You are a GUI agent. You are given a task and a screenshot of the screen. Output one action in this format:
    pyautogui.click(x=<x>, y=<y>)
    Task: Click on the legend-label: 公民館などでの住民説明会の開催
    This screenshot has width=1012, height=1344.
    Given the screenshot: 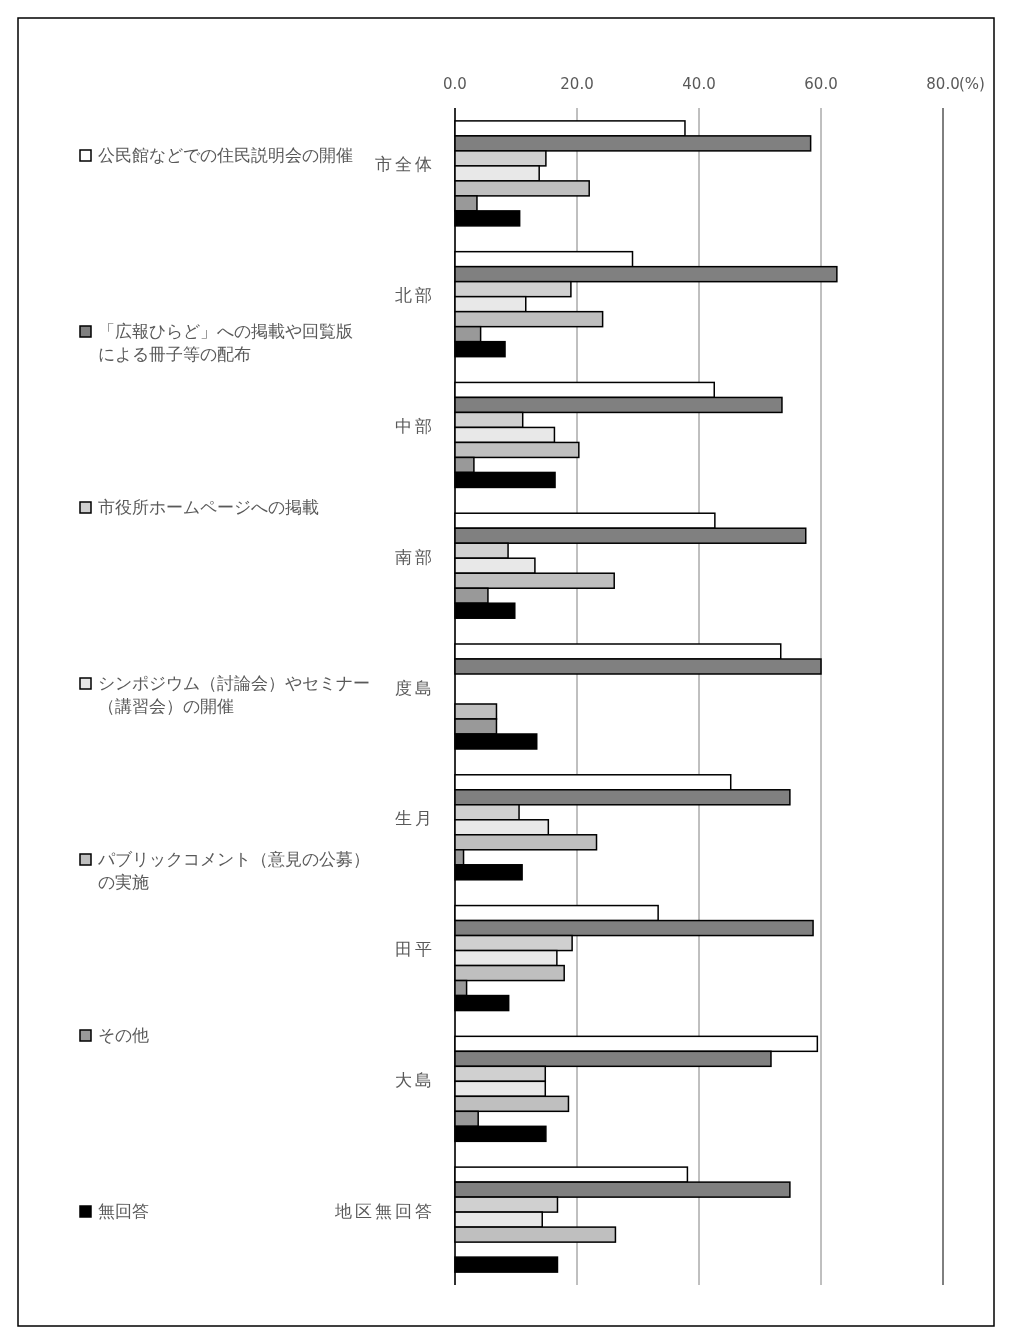 What is the action you would take?
    pyautogui.click(x=225, y=155)
    